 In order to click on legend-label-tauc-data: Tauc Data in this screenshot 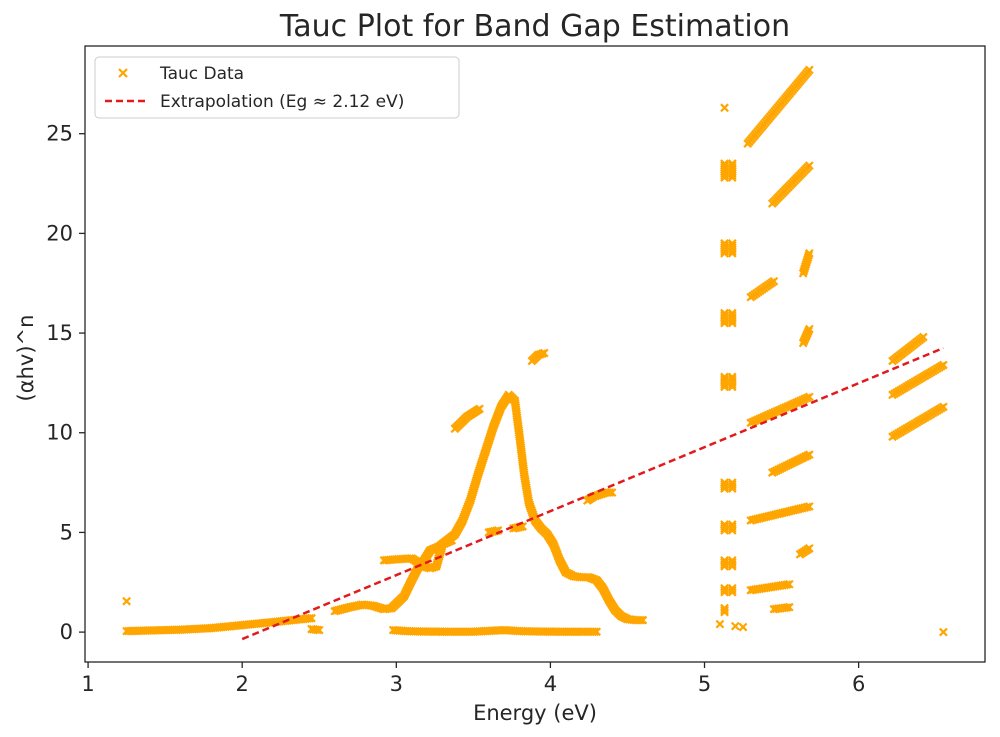, I will do `click(201, 74)`.